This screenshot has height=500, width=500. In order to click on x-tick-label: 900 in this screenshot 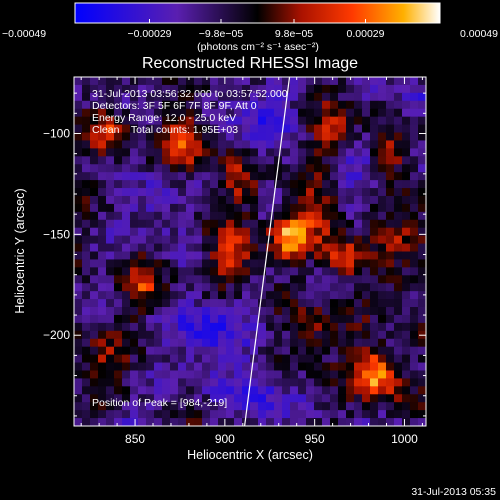, I will do `click(225, 439)`.